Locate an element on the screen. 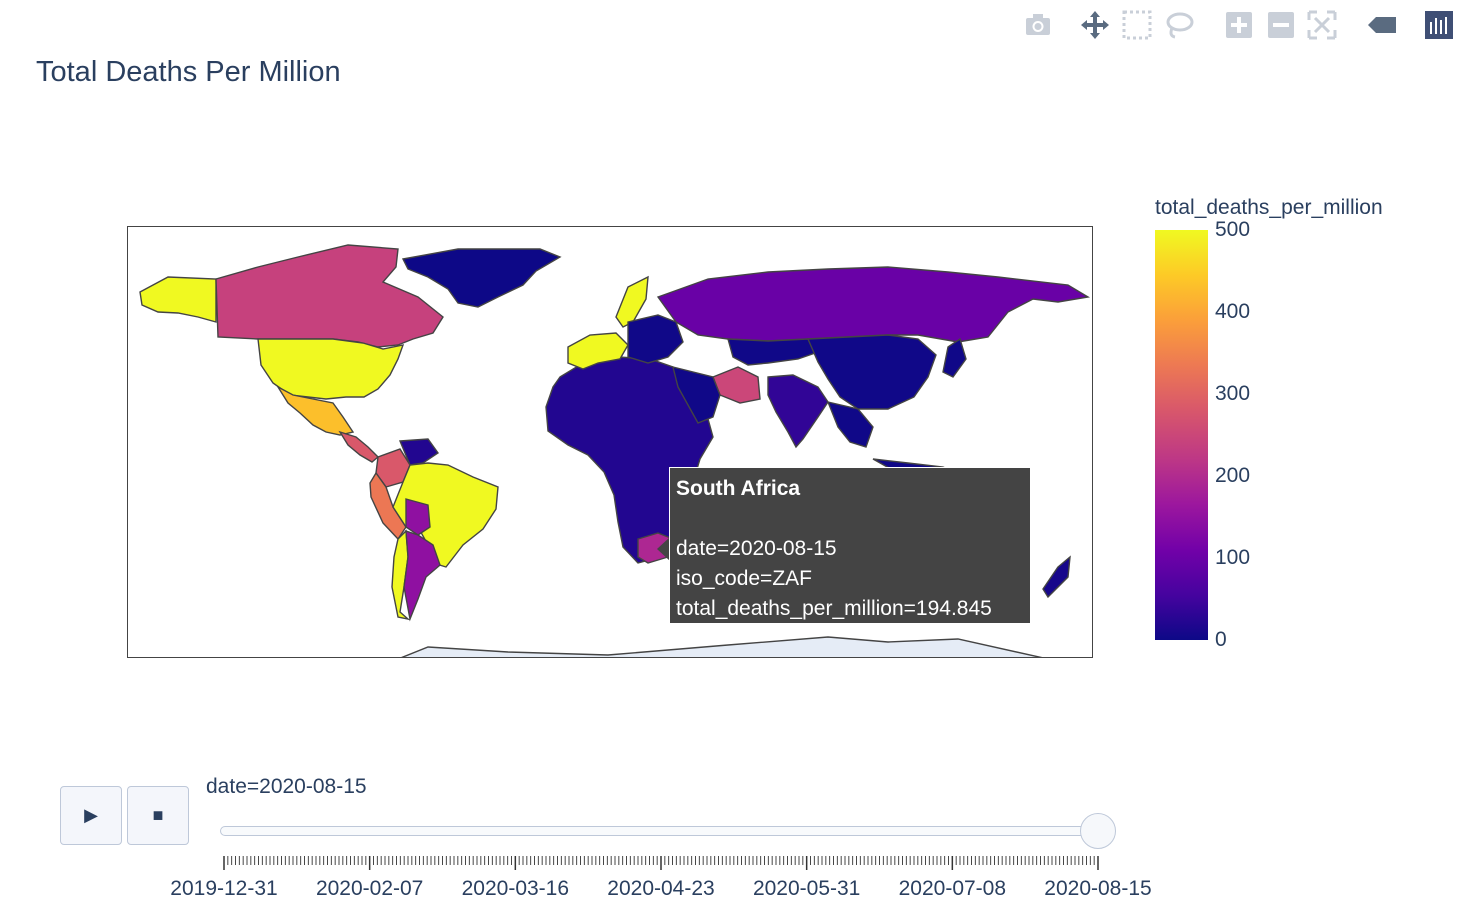  spike-lines-icon is located at coordinates (1382, 25).